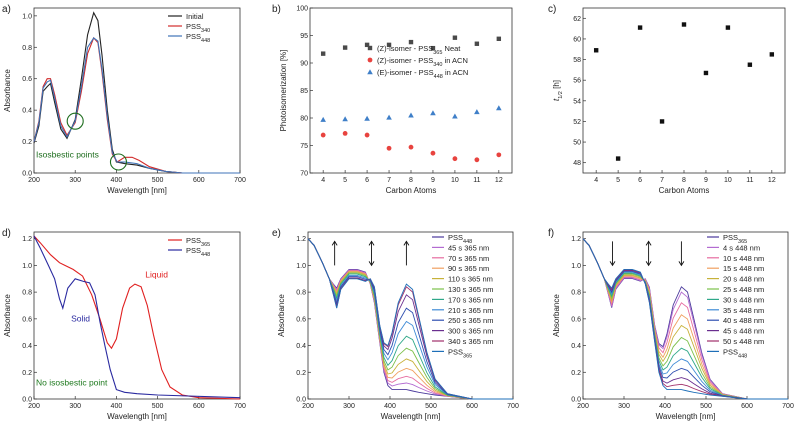 Image resolution: width=800 pixels, height=424 pixels. I want to click on legend-entry: 70 s 365 nm, so click(468, 258).